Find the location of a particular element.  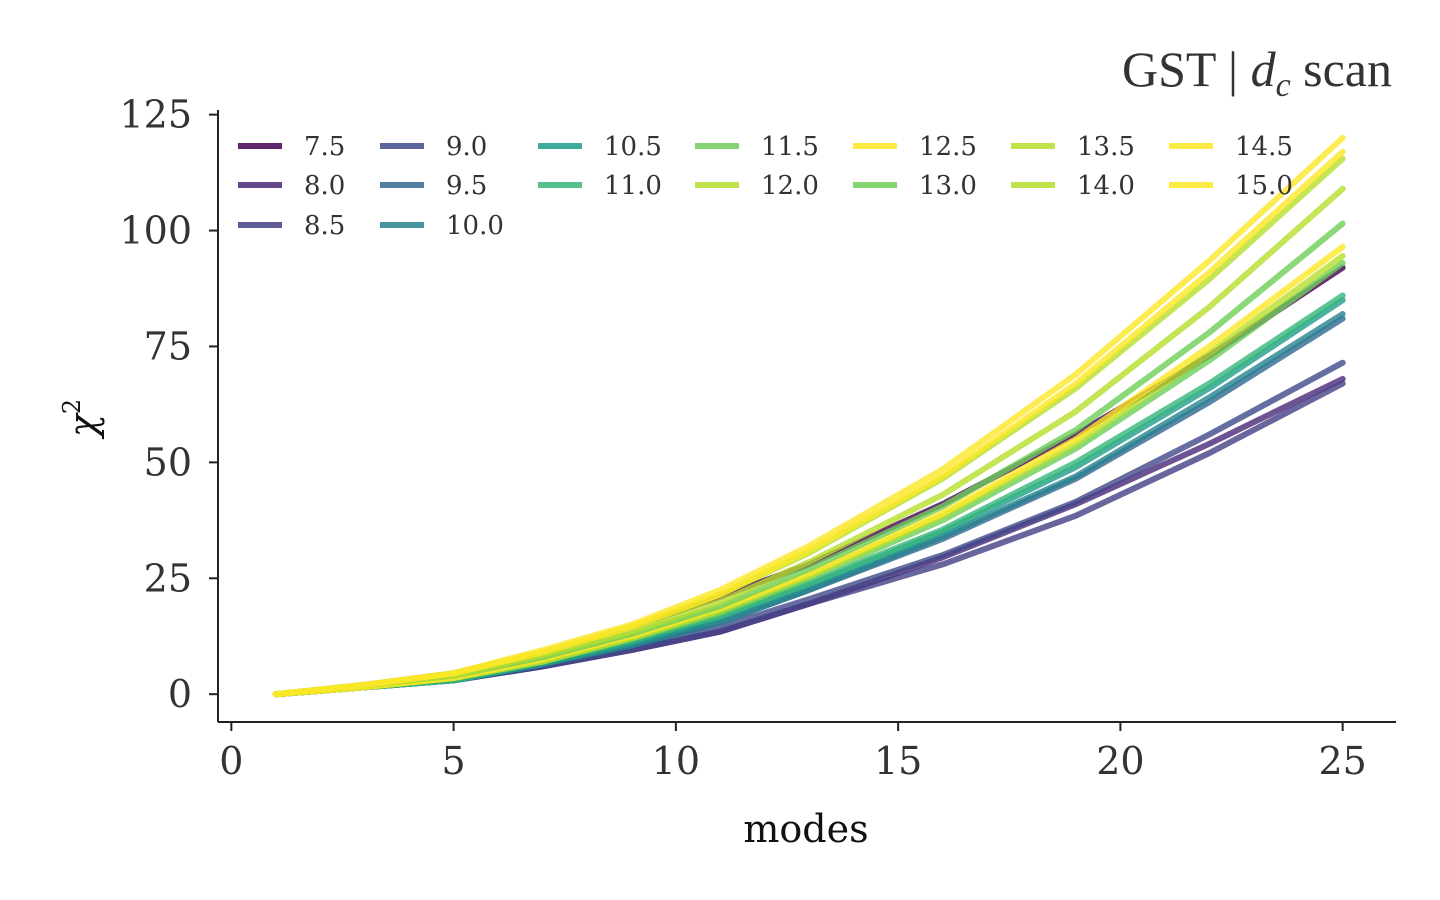

x-tick-label: 10 is located at coordinates (676, 761).